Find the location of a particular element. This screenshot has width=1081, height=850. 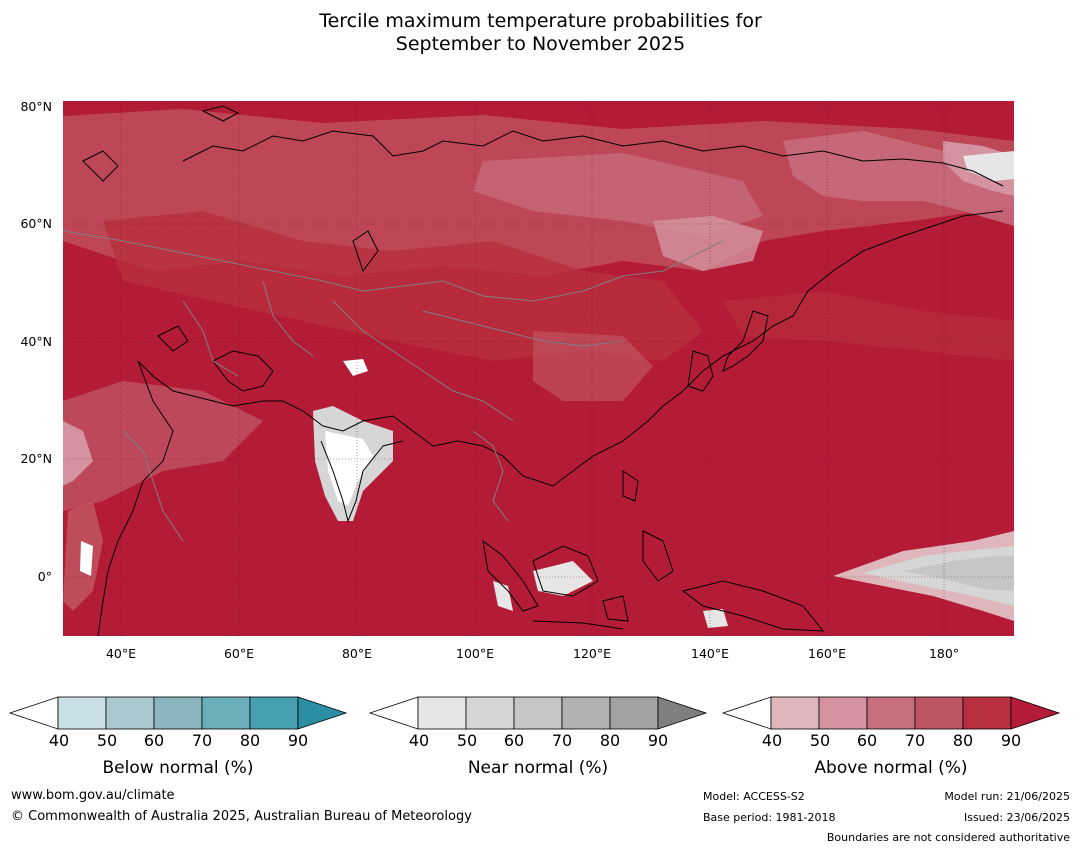

title-line-2: September to November 2025 is located at coordinates (540, 44).